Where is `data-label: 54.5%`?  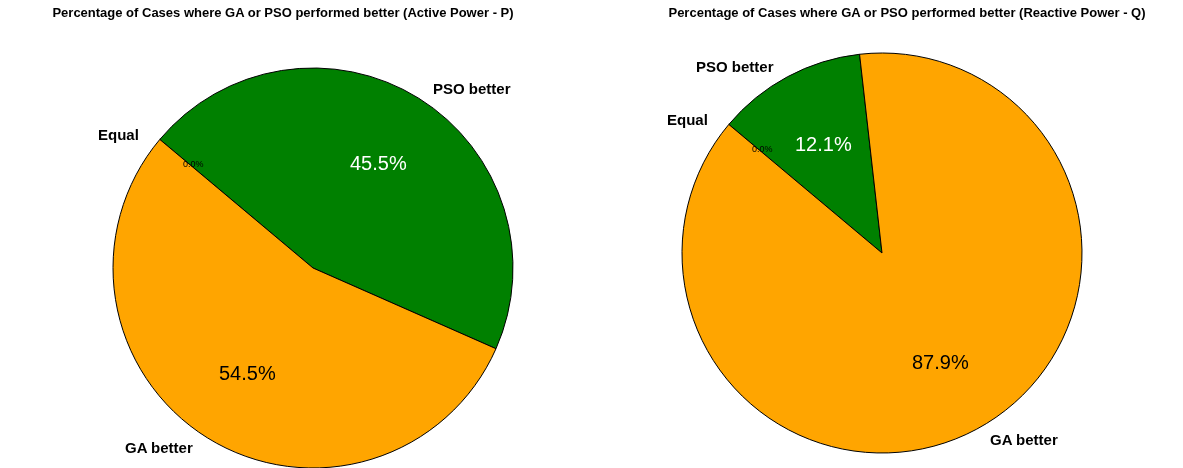
data-label: 54.5% is located at coordinates (247, 373).